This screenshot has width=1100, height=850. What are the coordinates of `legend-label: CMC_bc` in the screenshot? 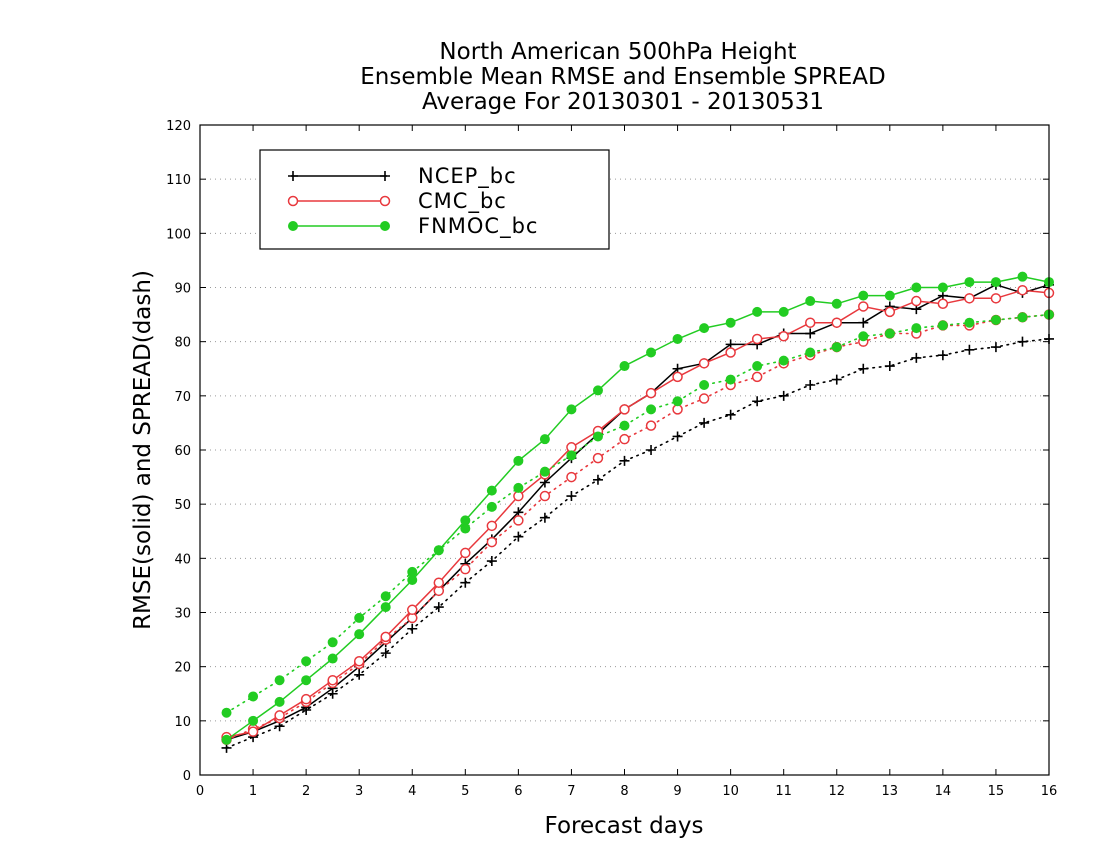 It's located at (462, 201).